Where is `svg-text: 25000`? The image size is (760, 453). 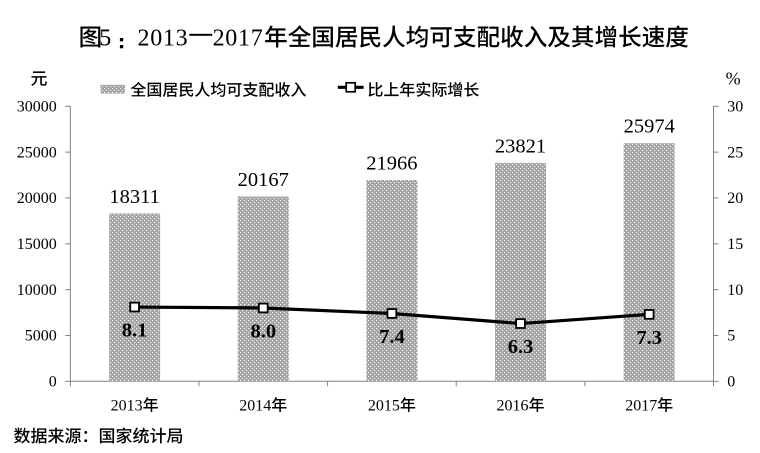
svg-text: 25000 is located at coordinates (37, 152).